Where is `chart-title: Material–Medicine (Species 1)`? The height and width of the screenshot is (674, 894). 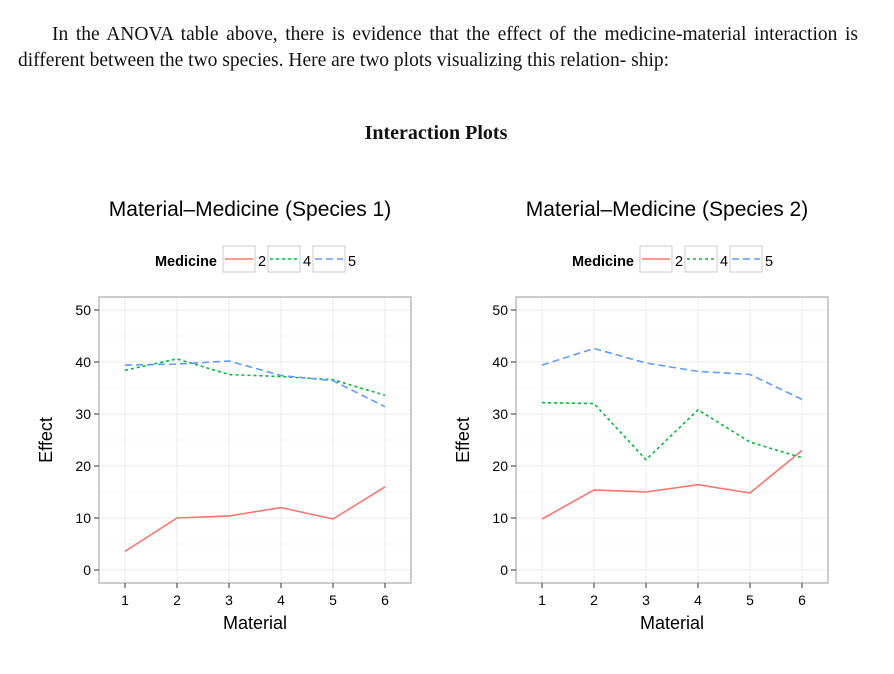 chart-title: Material–Medicine (Species 1) is located at coordinates (250, 209).